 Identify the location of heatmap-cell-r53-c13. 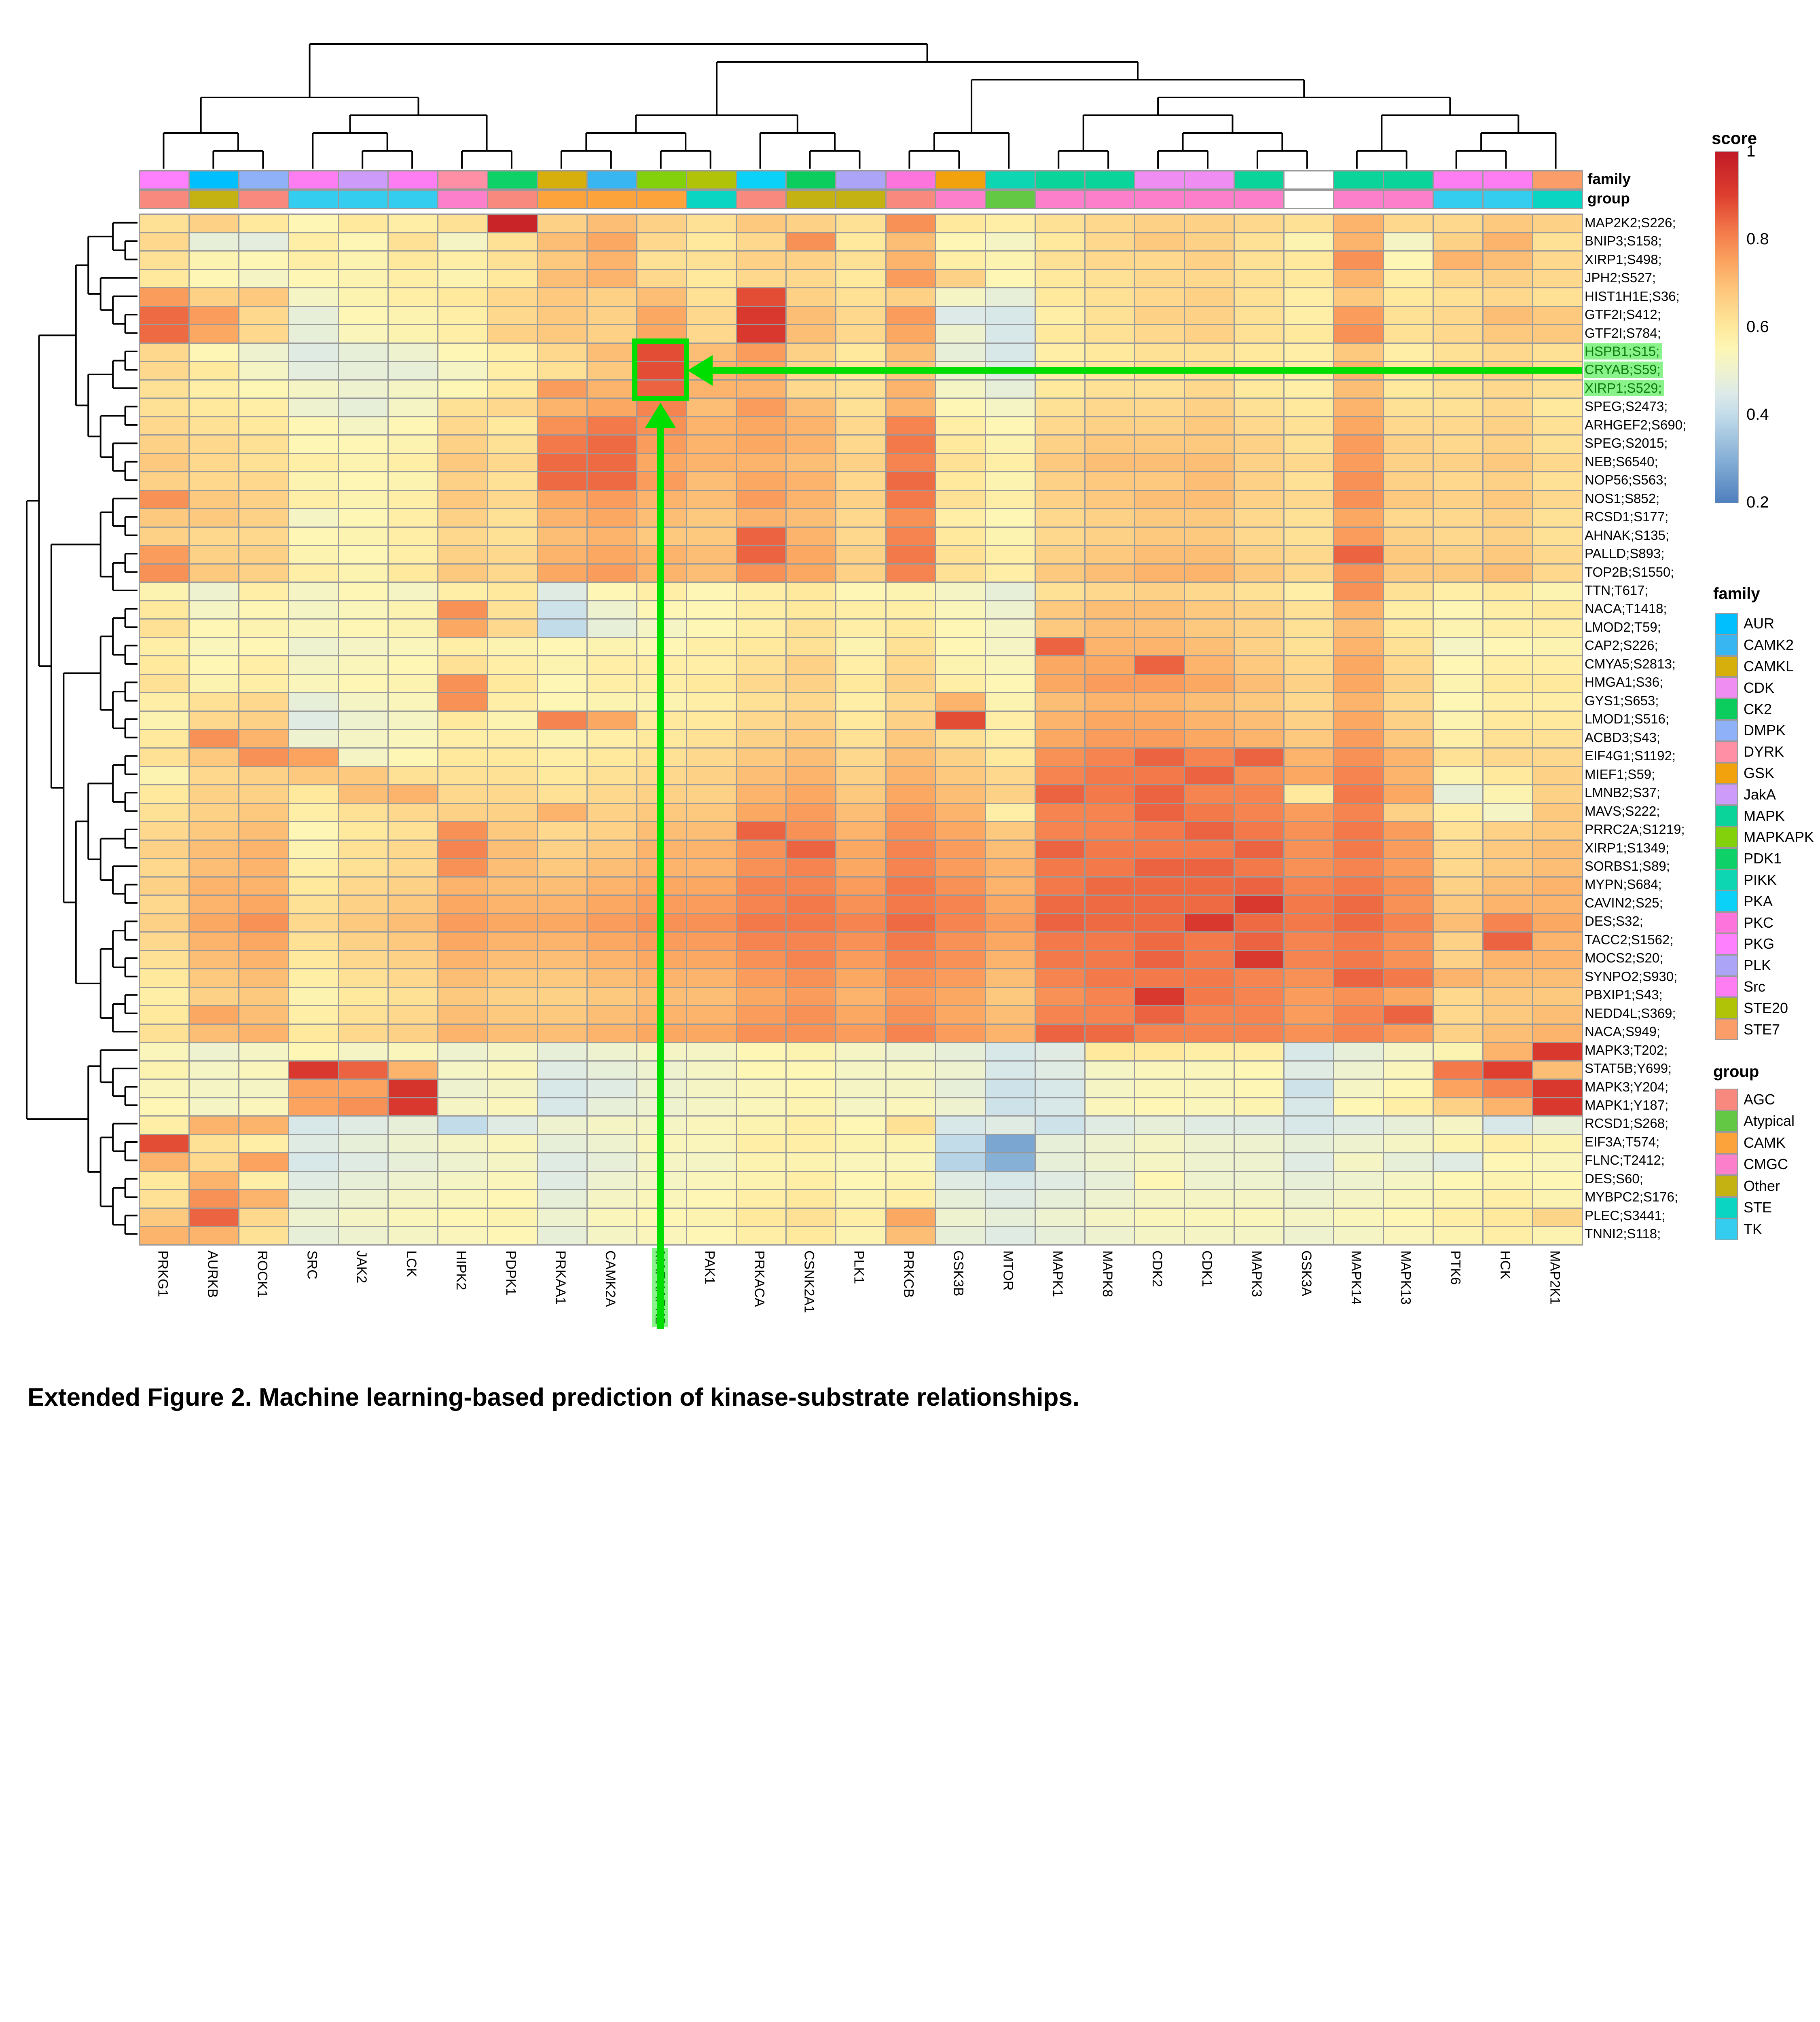
(812, 1199).